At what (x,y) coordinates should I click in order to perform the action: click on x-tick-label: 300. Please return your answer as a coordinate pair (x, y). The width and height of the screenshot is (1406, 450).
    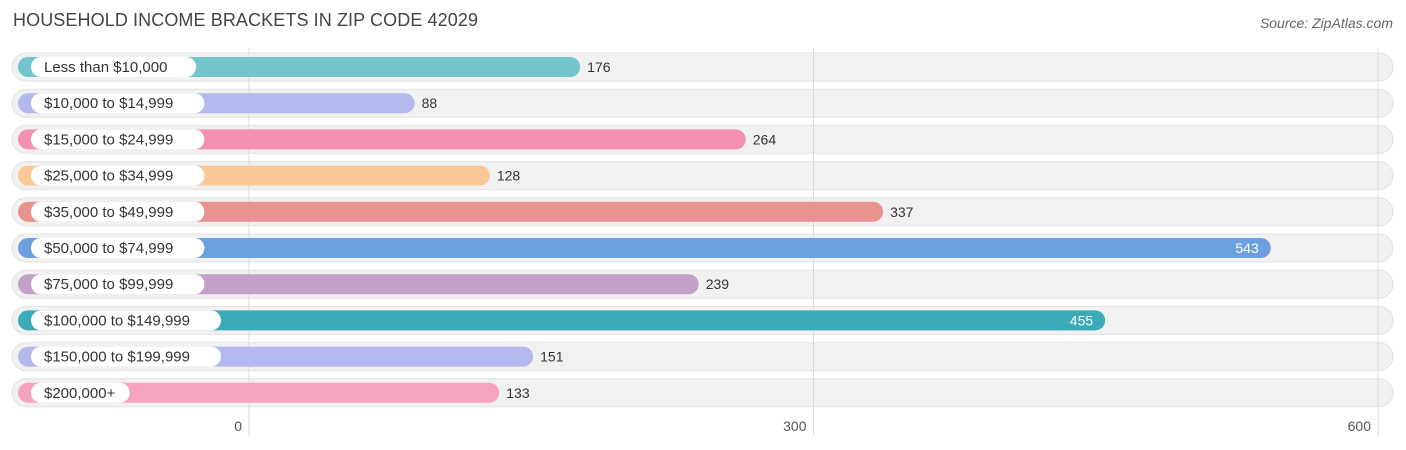
    Looking at the image, I should click on (795, 426).